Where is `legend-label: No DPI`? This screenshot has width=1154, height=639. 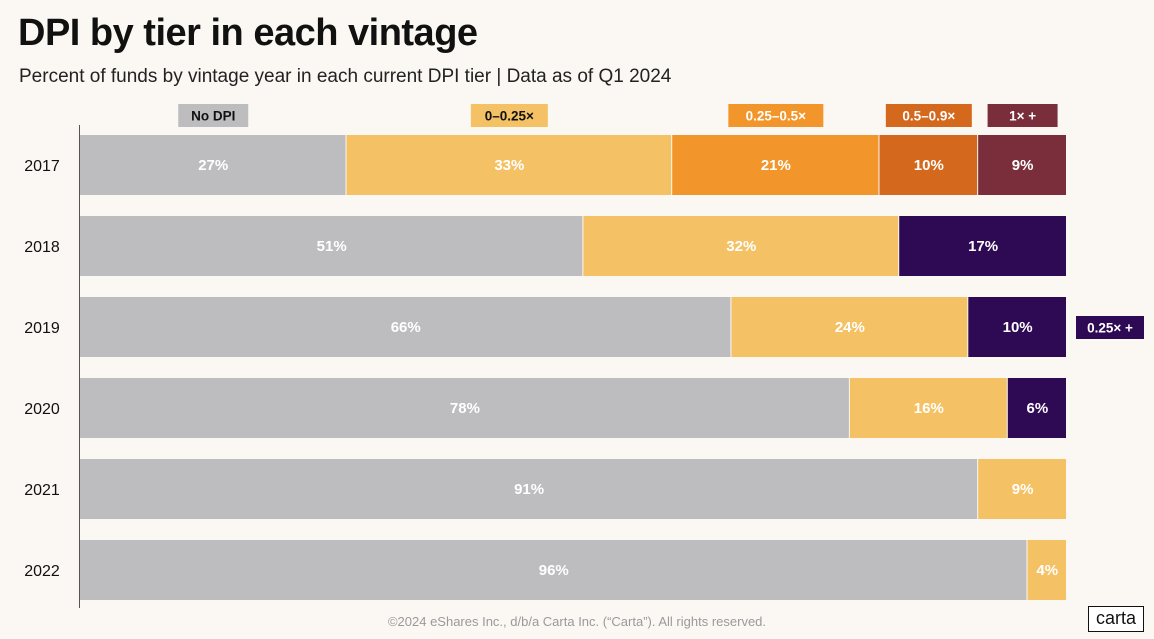
legend-label: No DPI is located at coordinates (213, 116).